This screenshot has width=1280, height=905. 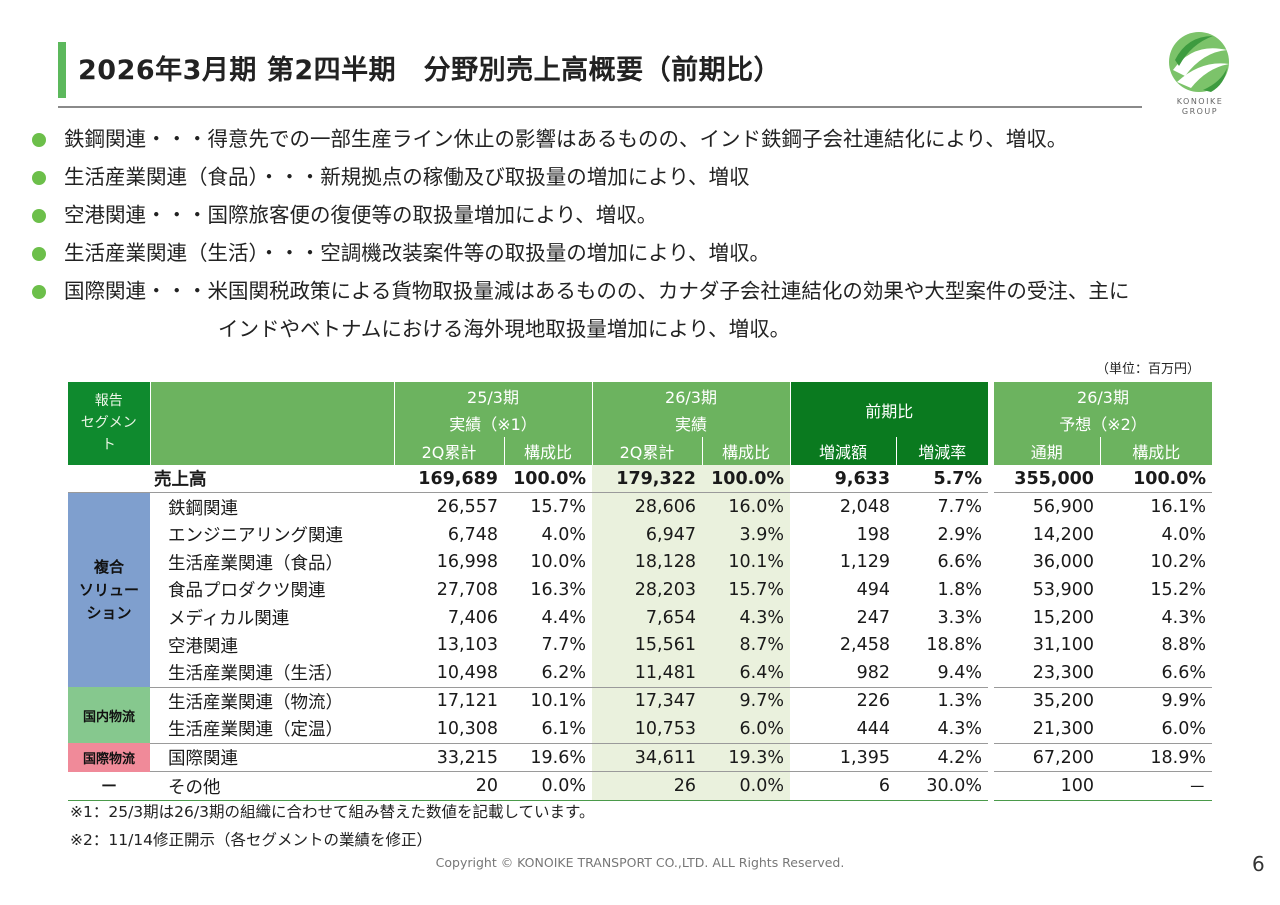 What do you see at coordinates (843, 786) in the screenshot?
I see `cell-value: 6` at bounding box center [843, 786].